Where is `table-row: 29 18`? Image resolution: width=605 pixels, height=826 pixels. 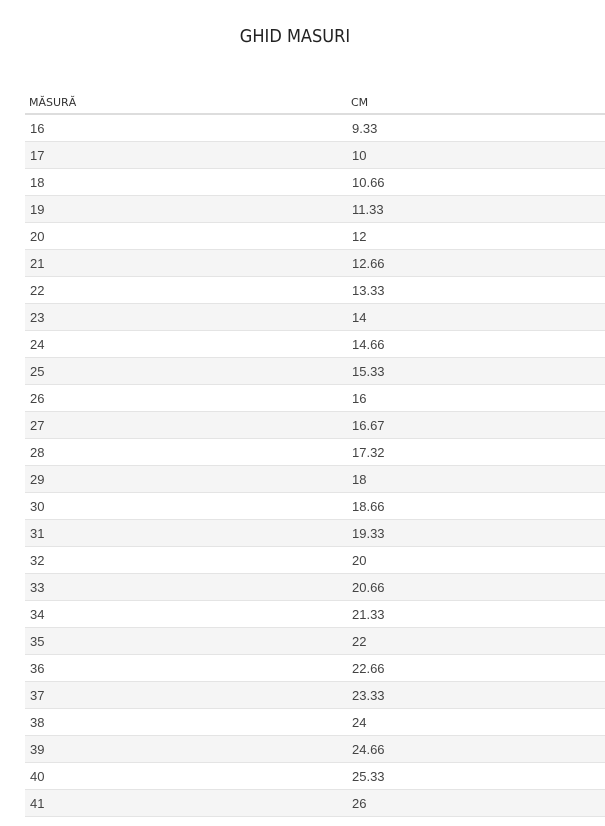 table-row: 29 18 is located at coordinates (315, 479).